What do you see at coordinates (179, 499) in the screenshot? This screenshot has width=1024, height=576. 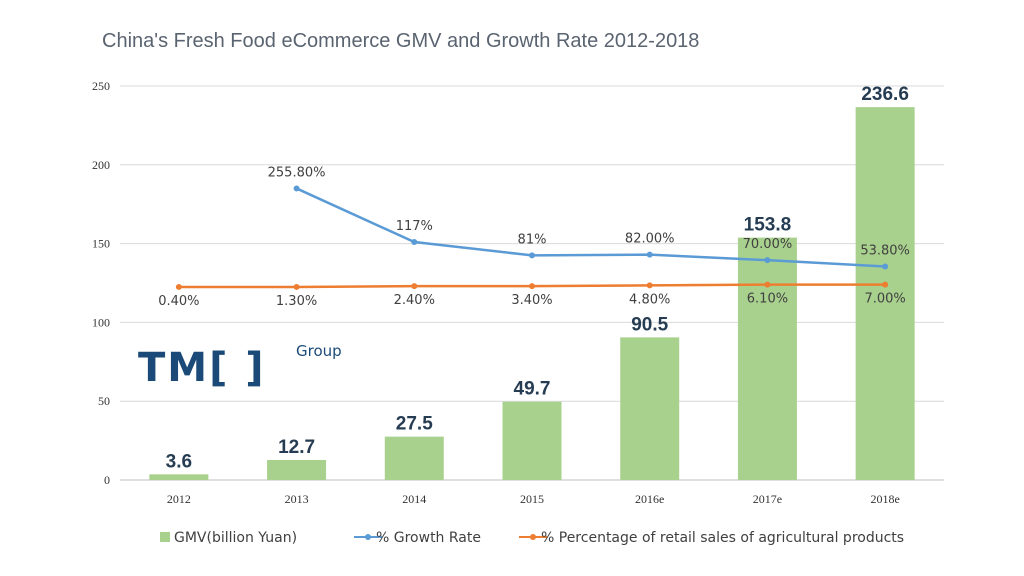 I see `x-tick-label: 2012` at bounding box center [179, 499].